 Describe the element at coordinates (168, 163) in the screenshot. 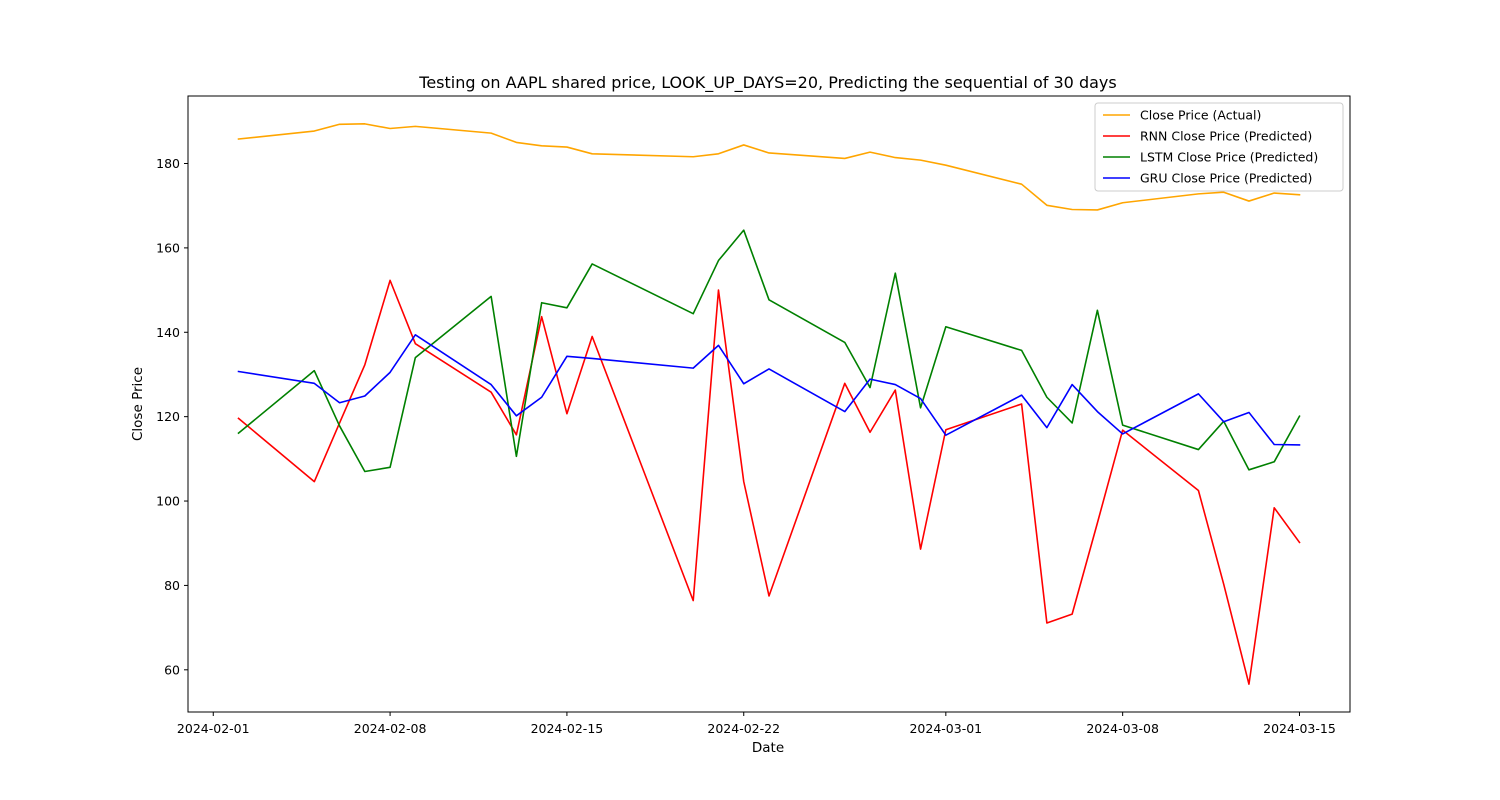

I see `y-tick-label: 180` at that location.